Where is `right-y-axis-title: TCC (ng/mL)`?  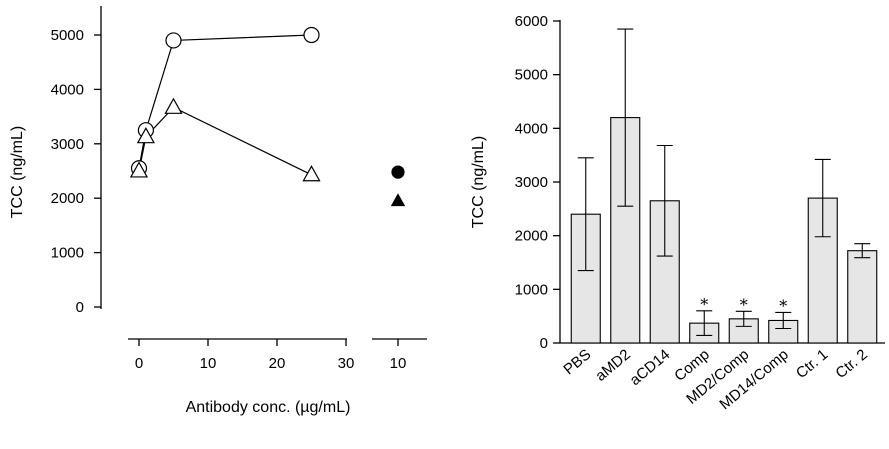
right-y-axis-title: TCC (ng/mL) is located at coordinates (478, 182).